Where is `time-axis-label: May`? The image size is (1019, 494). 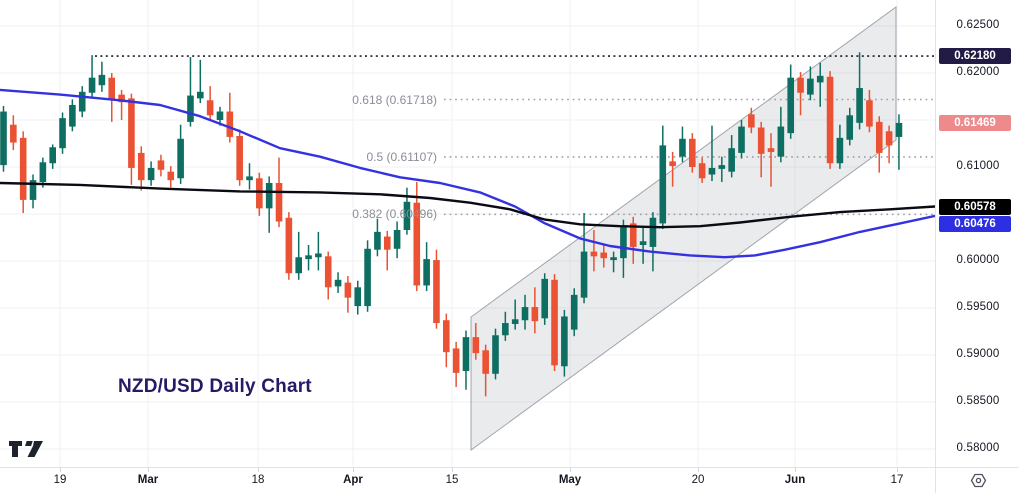 time-axis-label: May is located at coordinates (570, 480).